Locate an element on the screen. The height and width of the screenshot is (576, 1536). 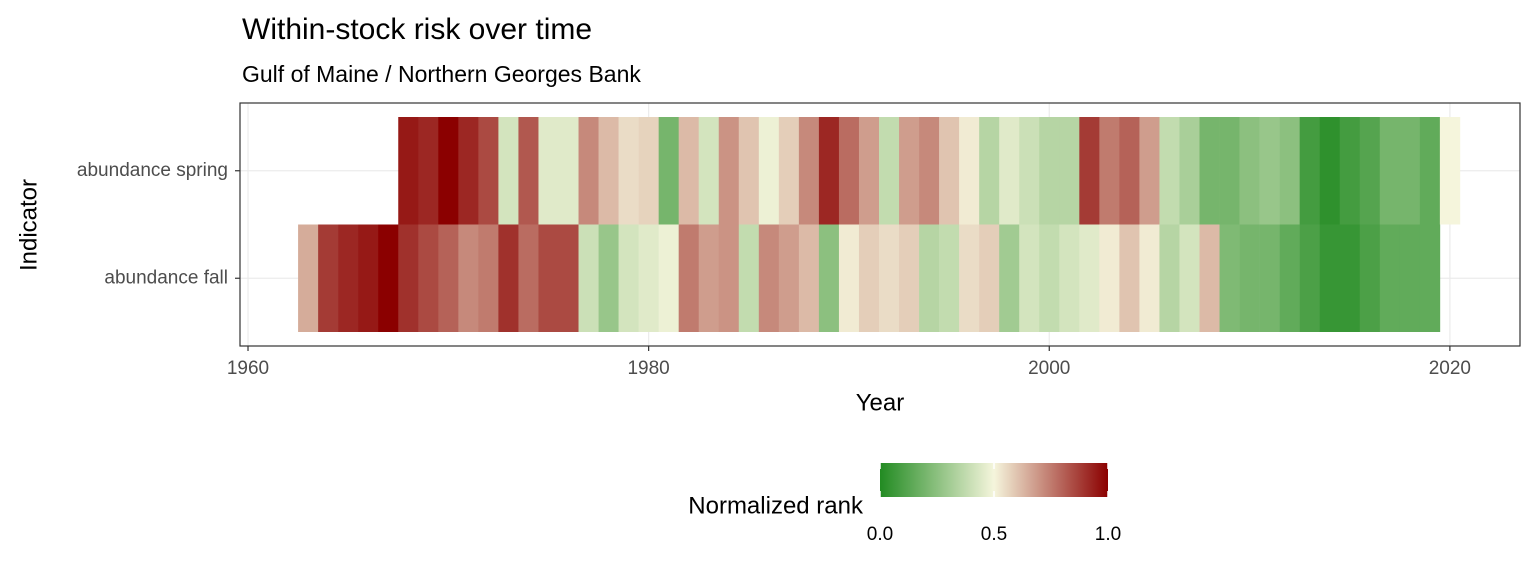
y-axis-title: Indicator is located at coordinates (28, 225).